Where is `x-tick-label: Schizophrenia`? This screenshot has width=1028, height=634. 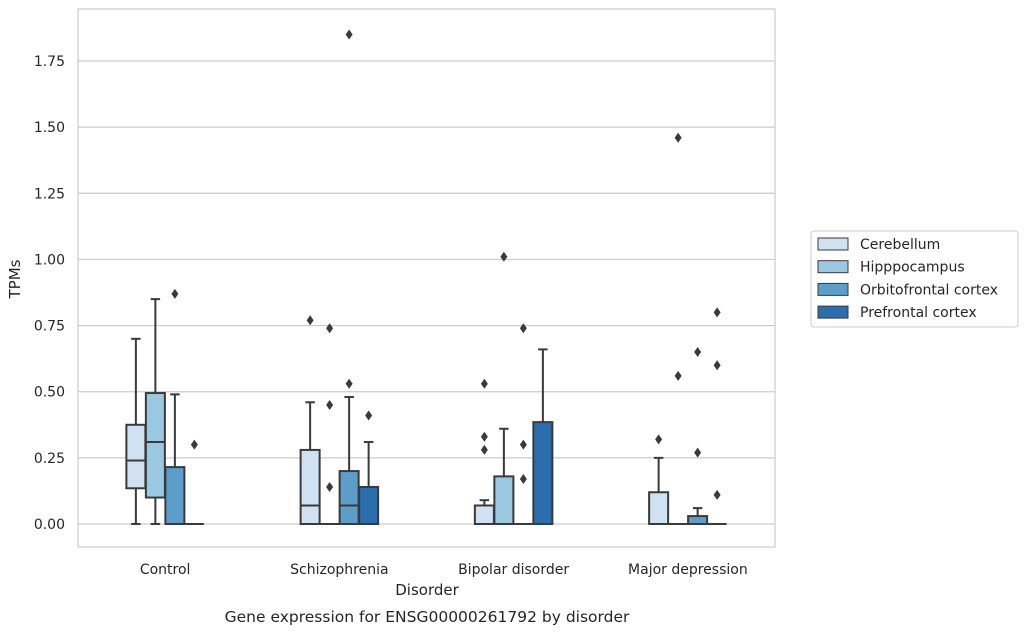
x-tick-label: Schizophrenia is located at coordinates (339, 570).